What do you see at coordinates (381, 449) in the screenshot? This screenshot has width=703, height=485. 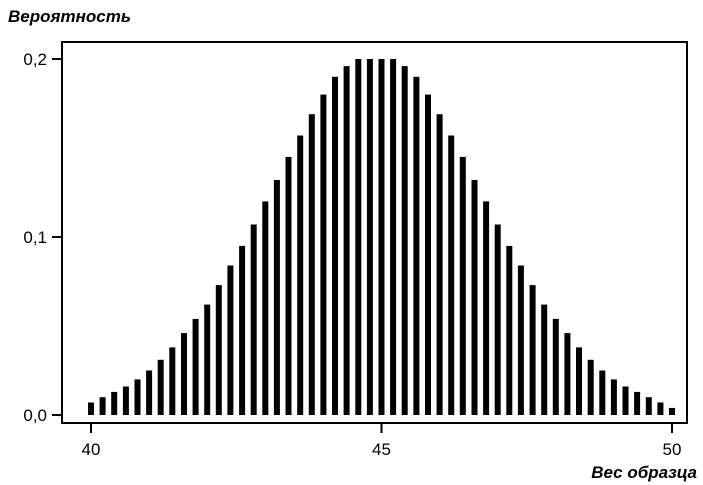 I see `x-tick-label: 45` at bounding box center [381, 449].